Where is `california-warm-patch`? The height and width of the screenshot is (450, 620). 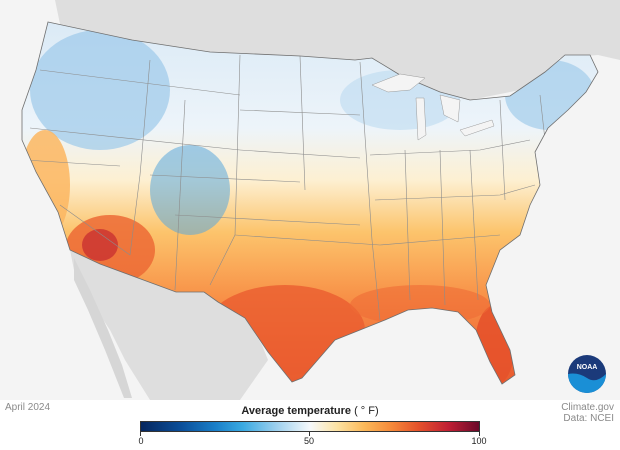
california-warm-patch is located at coordinates (46, 185).